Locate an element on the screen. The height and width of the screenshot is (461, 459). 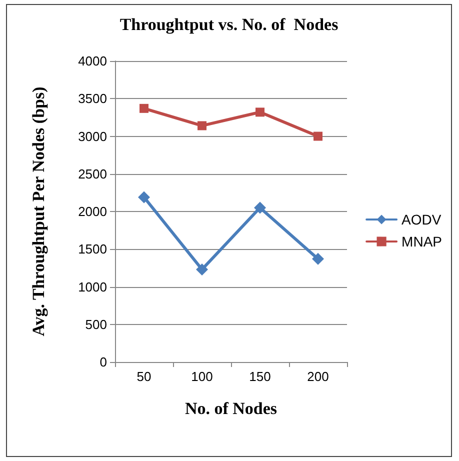
x-tick-label: 150 is located at coordinates (260, 376).